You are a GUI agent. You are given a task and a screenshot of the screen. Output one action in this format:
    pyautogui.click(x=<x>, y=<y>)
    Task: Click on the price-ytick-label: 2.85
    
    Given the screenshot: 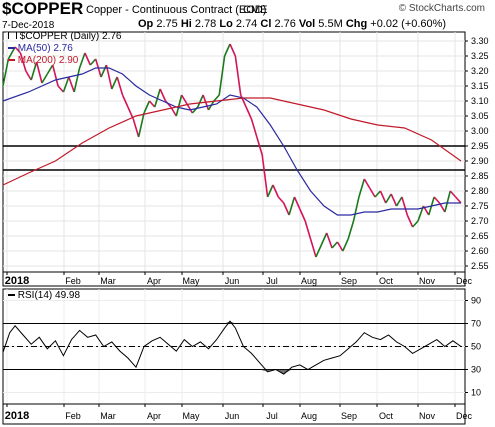 What is the action you would take?
    pyautogui.click(x=480, y=176)
    